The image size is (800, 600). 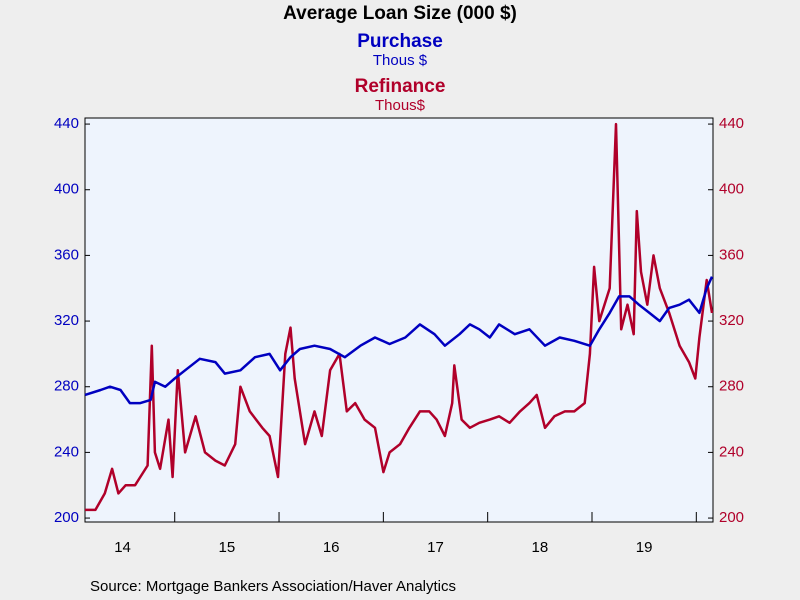 I want to click on x-tick-label: 18, so click(x=539, y=547).